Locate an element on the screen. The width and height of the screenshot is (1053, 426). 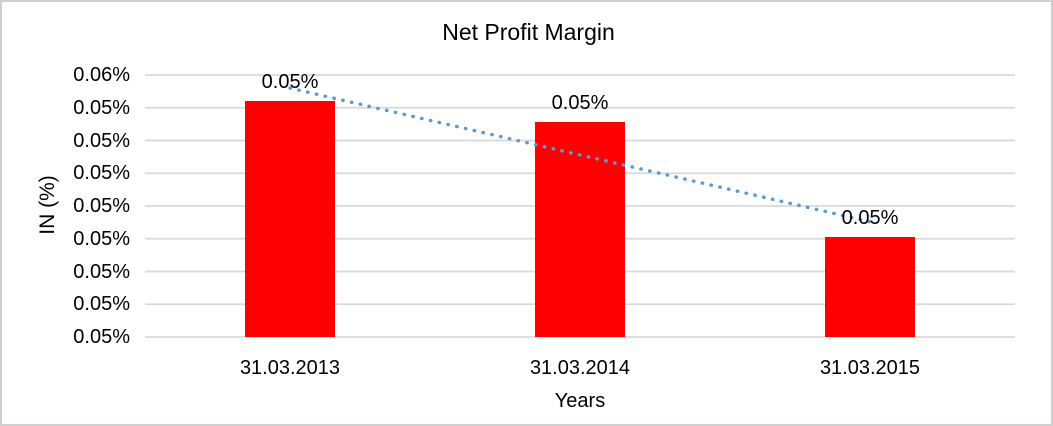
x-axis-tick-label: 31.03.2014 is located at coordinates (580, 368).